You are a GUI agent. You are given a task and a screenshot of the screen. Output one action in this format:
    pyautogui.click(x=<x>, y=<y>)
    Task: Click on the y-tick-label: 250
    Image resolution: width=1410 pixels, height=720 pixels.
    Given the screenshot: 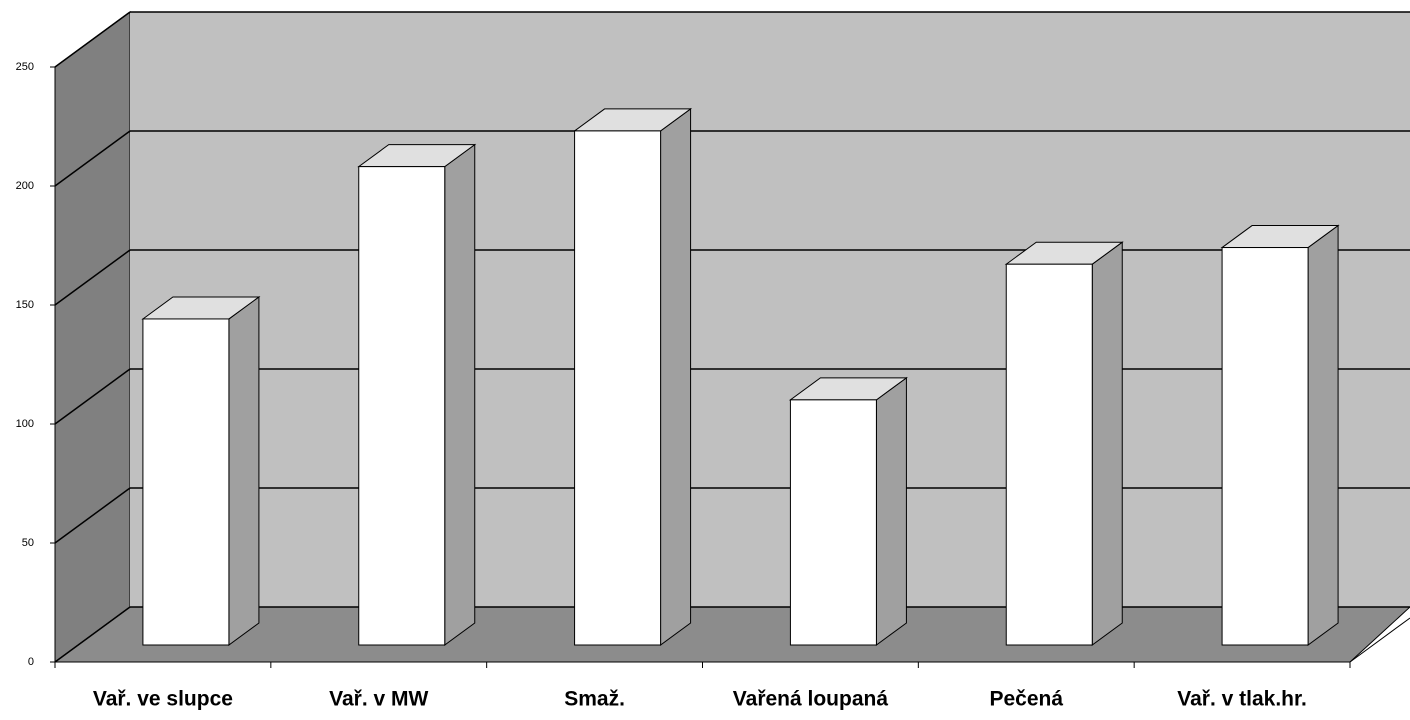 What is the action you would take?
    pyautogui.click(x=25, y=67)
    